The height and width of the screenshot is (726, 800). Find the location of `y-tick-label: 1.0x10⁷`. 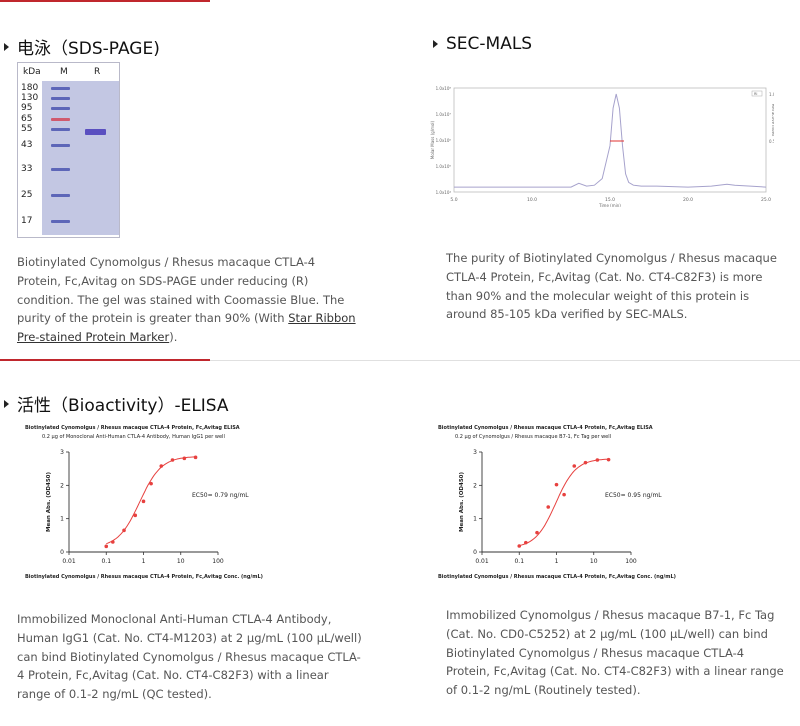

y-tick-label: 1.0x10⁷ is located at coordinates (444, 114).